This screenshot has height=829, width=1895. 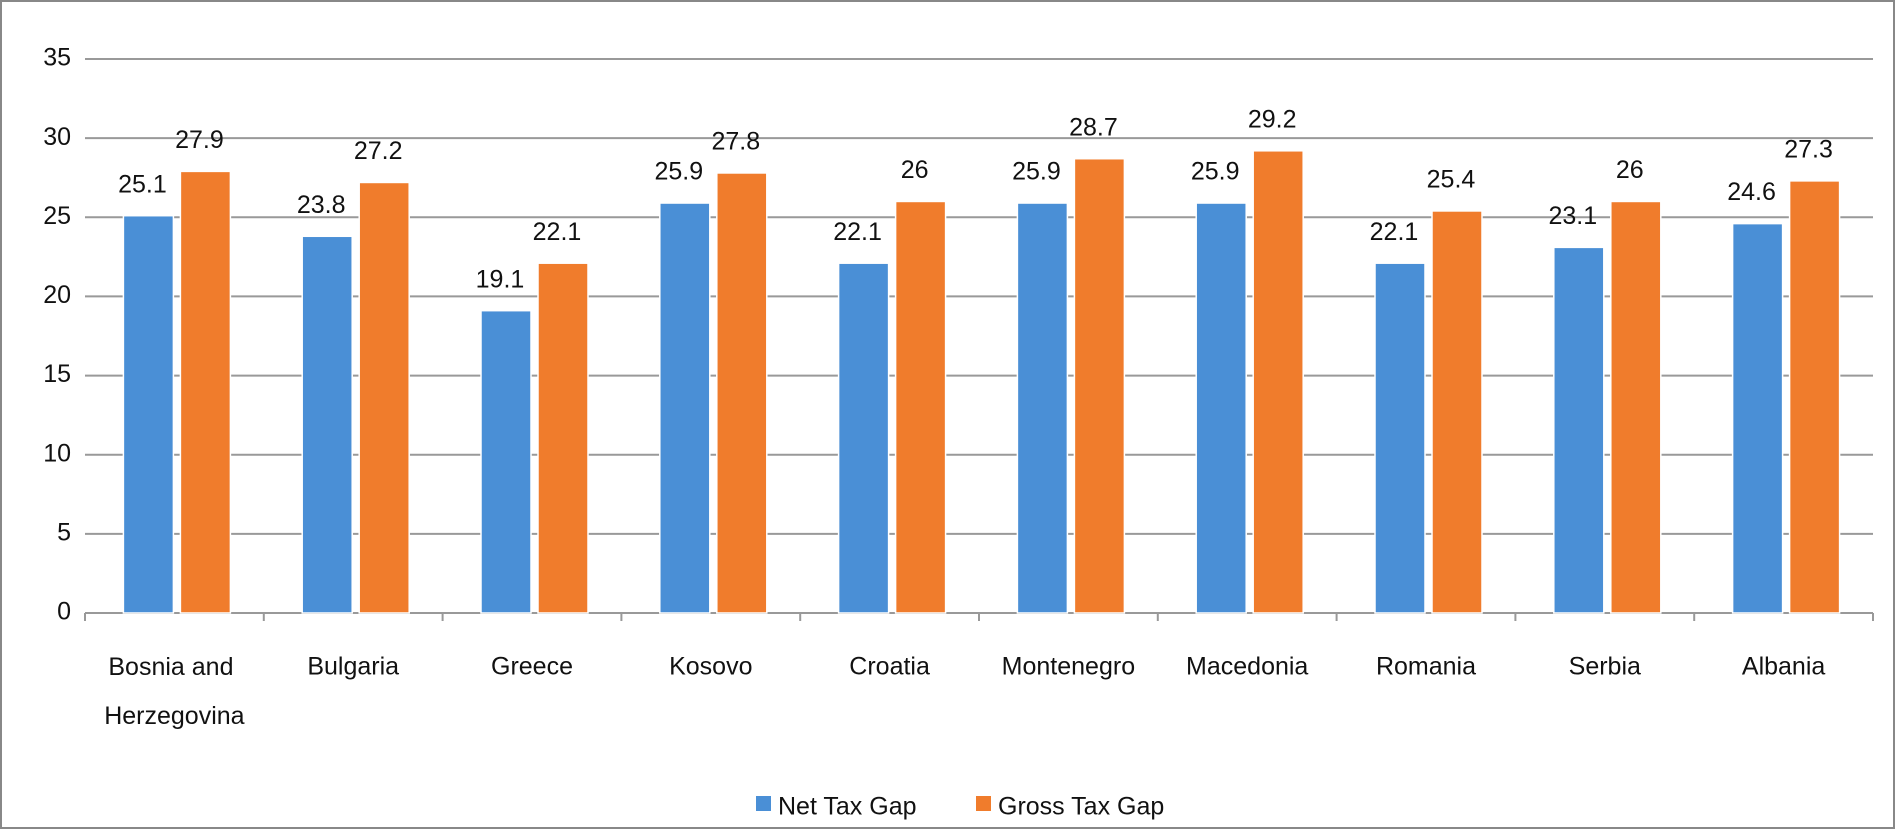 I want to click on value-label: 23.1, so click(x=1572, y=216).